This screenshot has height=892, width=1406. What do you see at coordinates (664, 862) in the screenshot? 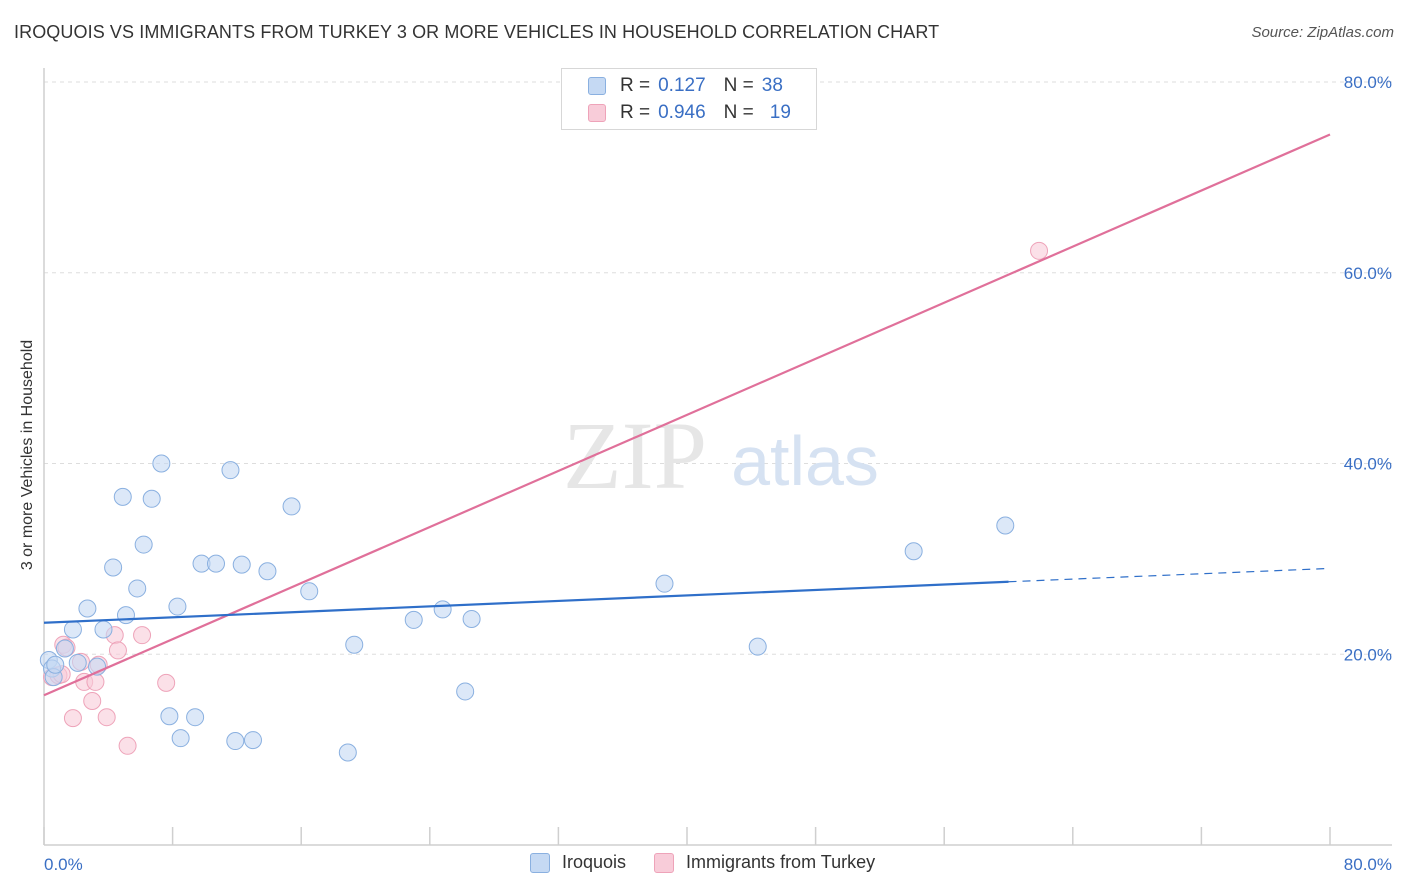
I see `series-swatch-pink` at bounding box center [664, 862].